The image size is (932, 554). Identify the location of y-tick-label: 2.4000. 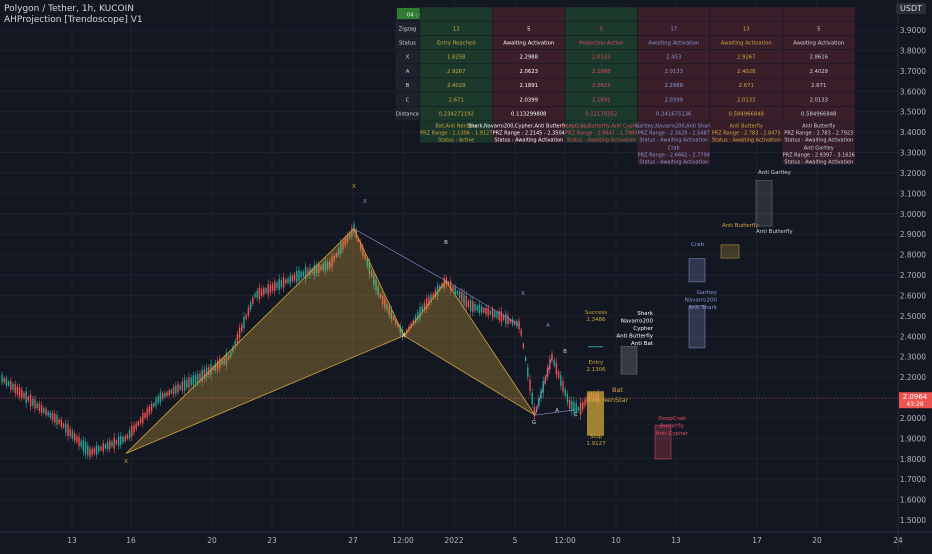
(913, 336).